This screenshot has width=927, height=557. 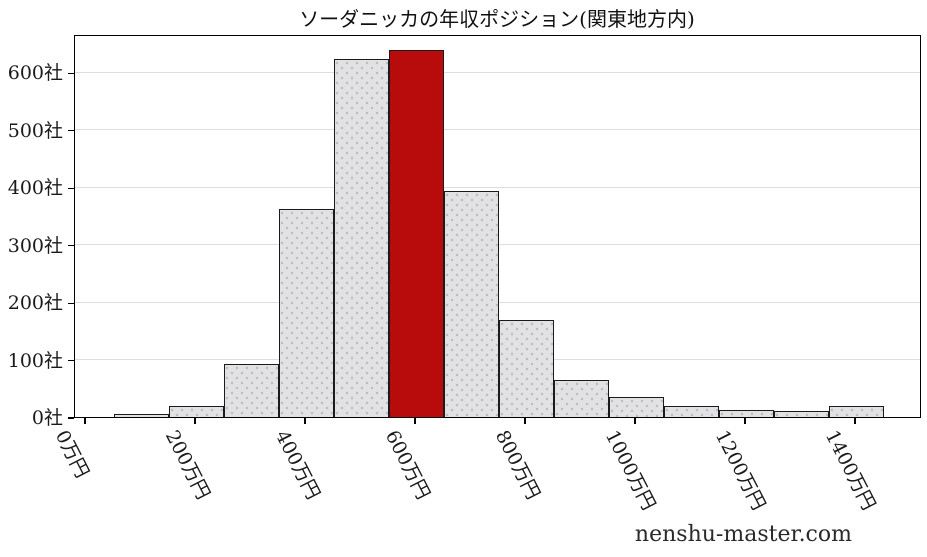 What do you see at coordinates (416, 233) in the screenshot?
I see `highlight-bar` at bounding box center [416, 233].